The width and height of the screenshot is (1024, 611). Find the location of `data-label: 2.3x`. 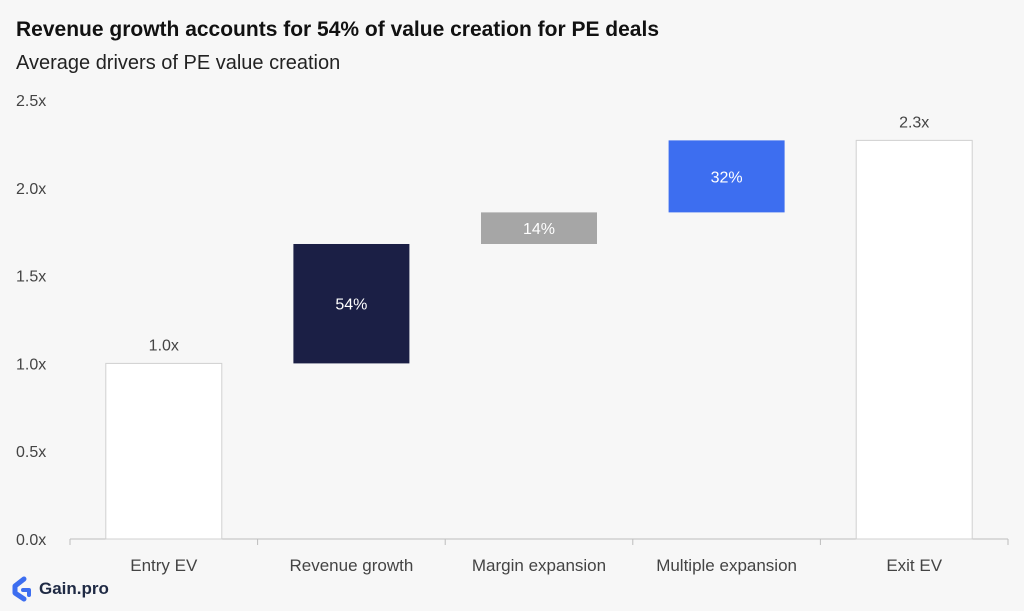

data-label: 2.3x is located at coordinates (914, 122).